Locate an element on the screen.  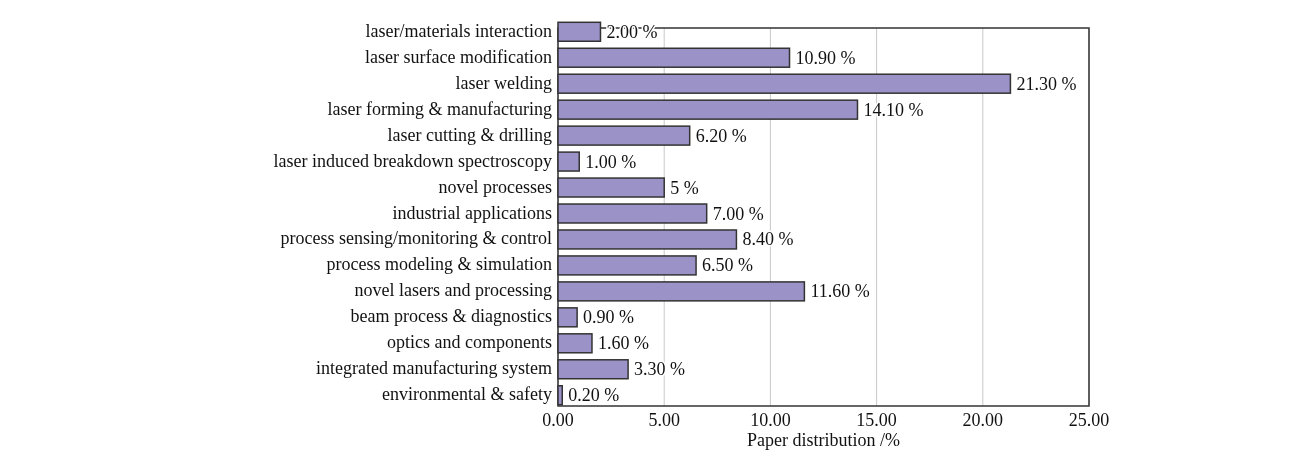
y-tick-label: novel processes is located at coordinates (495, 186).